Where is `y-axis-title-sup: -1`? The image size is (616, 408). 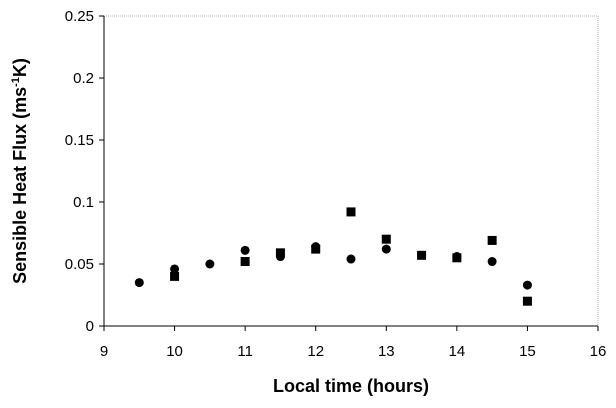
y-axis-title-sup: -1 is located at coordinates (16, 82).